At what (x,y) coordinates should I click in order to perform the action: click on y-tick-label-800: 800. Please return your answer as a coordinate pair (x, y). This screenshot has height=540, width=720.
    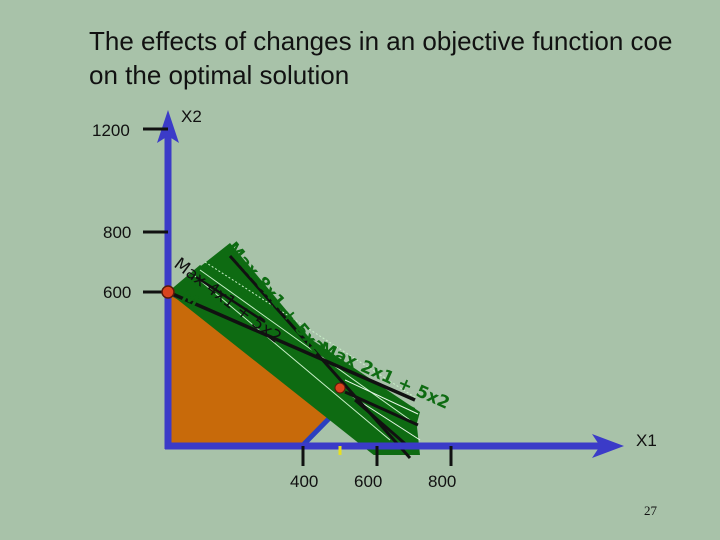
    Looking at the image, I should click on (117, 232).